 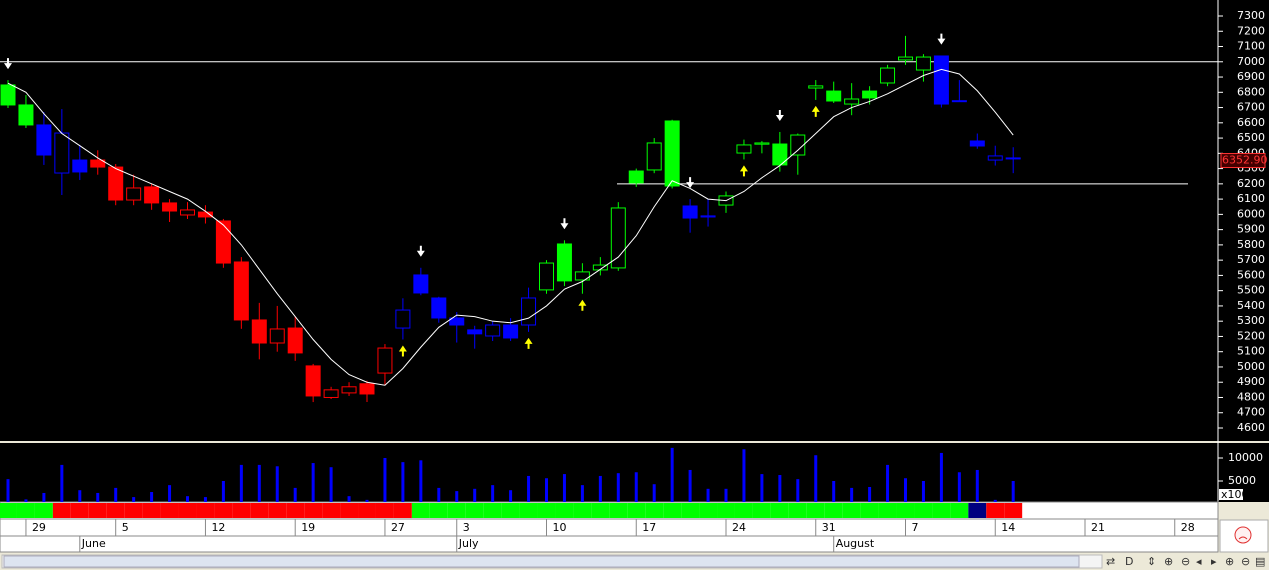 I want to click on mood-icon, so click(x=1243, y=535).